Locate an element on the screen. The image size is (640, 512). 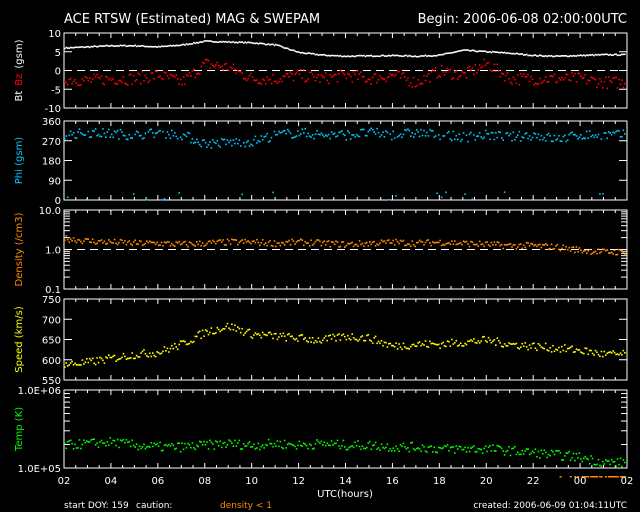
y-tick-label: 600 is located at coordinates (51, 361).